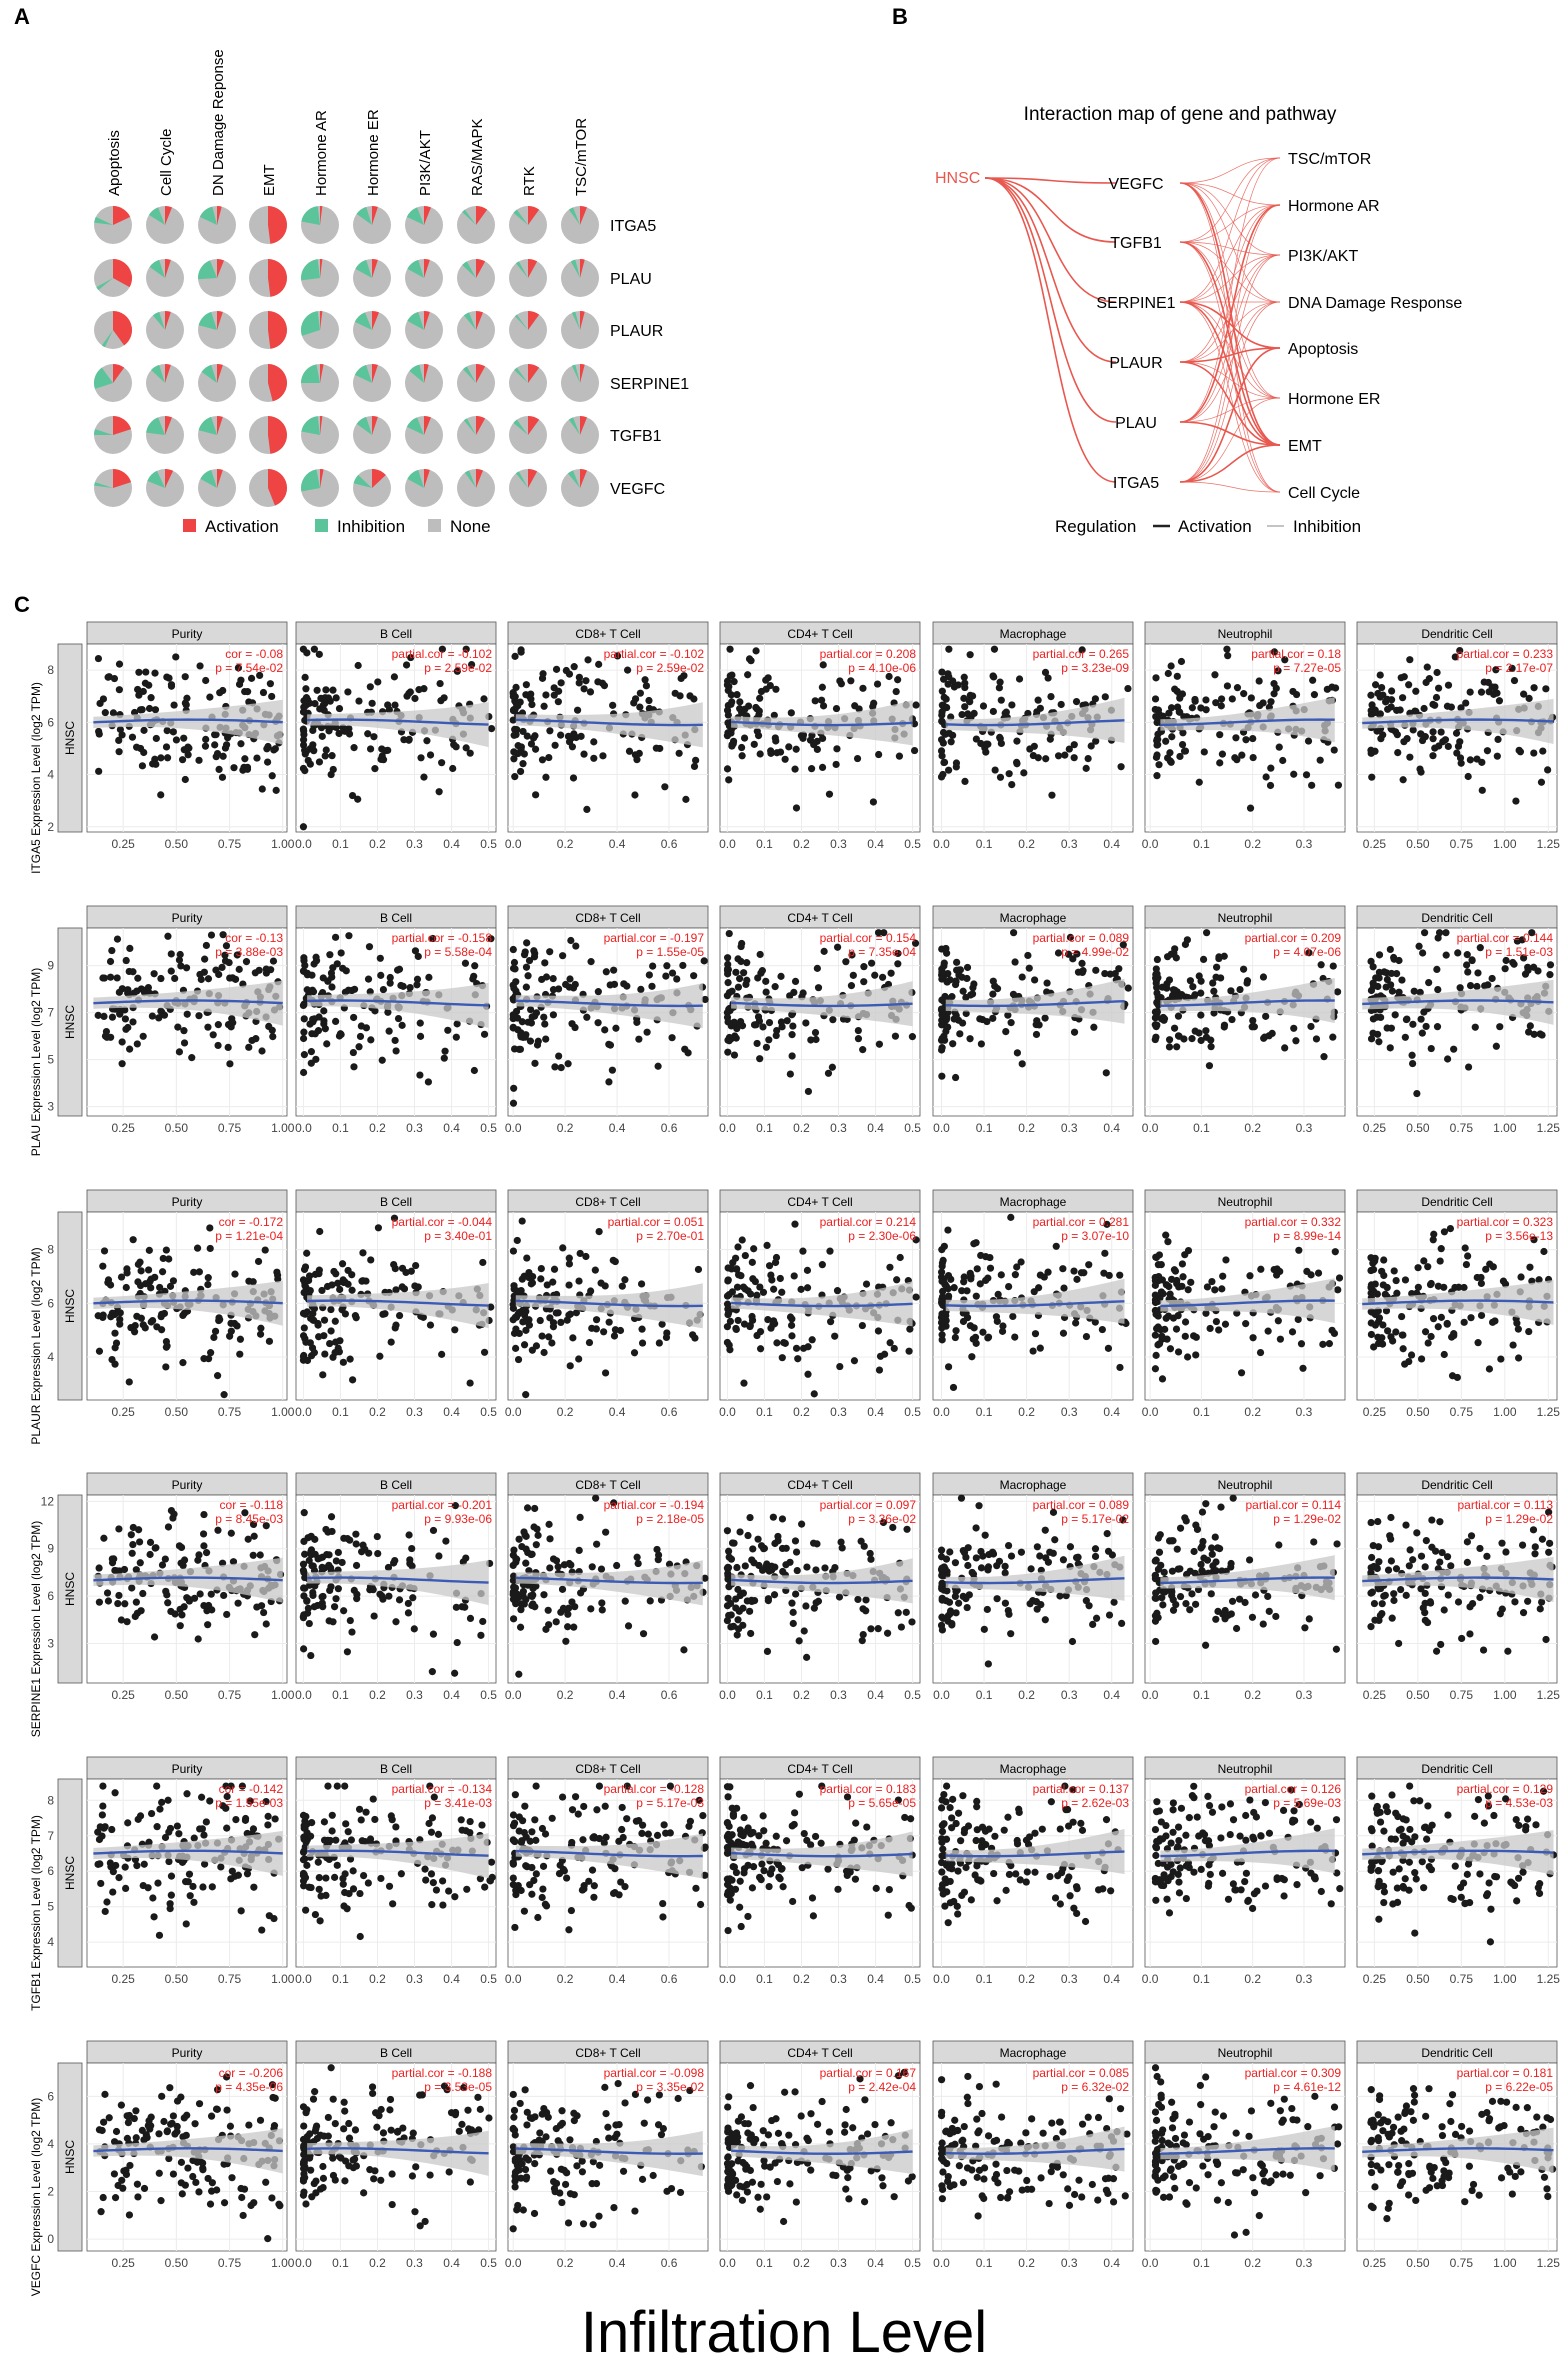 The width and height of the screenshot is (1568, 2374). Describe the element at coordinates (50, 1644) in the screenshot. I see `y-tick-label: 3` at that location.